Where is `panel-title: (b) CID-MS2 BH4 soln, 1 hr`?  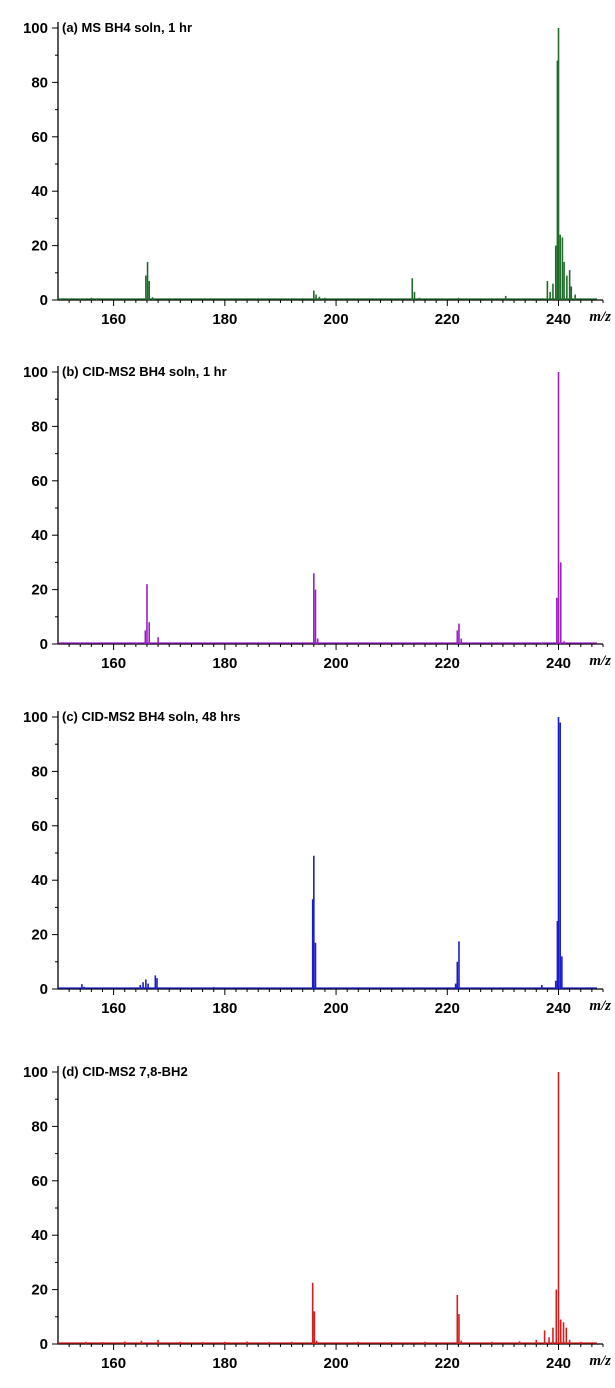
panel-title: (b) CID-MS2 BH4 soln, 1 hr is located at coordinates (144, 371).